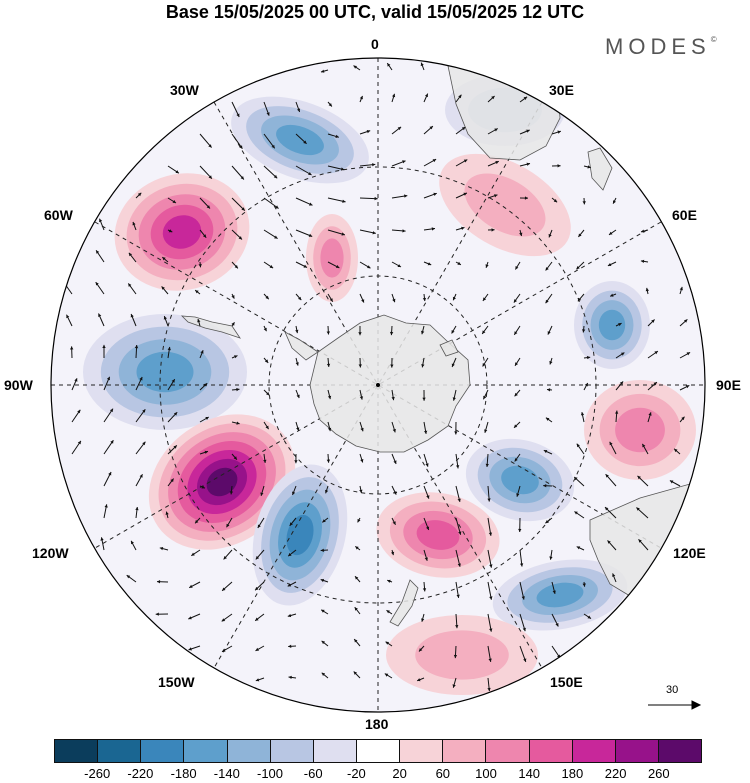 Image resolution: width=750 pixels, height=783 pixels. What do you see at coordinates (356, 773) in the screenshot?
I see `colorbar-tick-label: -20` at bounding box center [356, 773].